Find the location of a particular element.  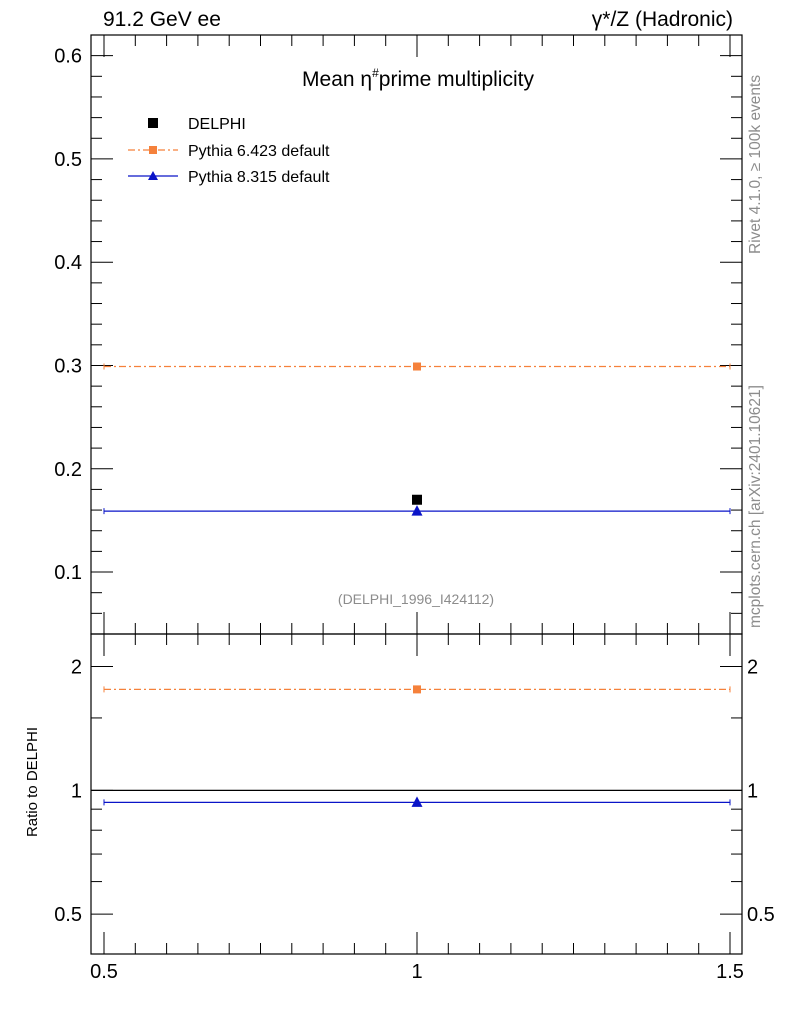

ratio-ytick-label-right: 0.5 is located at coordinates (761, 915).